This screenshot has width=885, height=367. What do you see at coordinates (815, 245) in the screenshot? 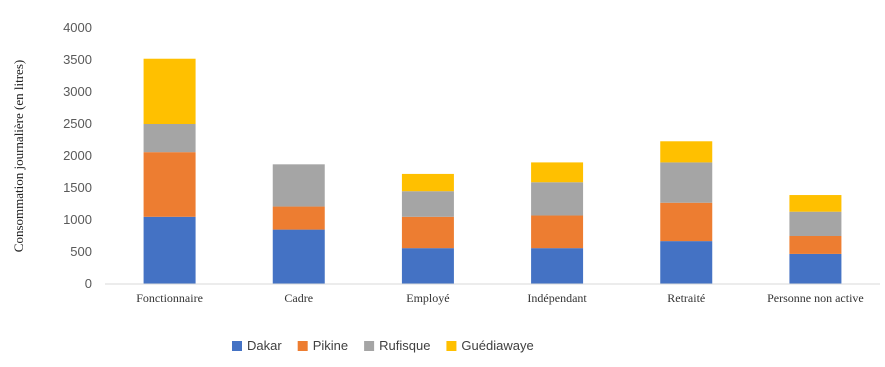
I see `bar-pikine-personne-non-active` at bounding box center [815, 245].